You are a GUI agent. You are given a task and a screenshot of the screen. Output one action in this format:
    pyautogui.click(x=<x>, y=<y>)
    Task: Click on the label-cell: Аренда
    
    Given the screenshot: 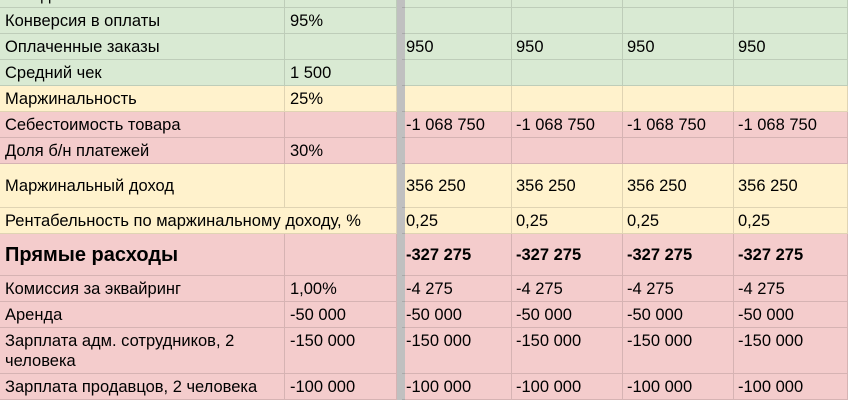 What is the action you would take?
    pyautogui.click(x=142, y=315)
    